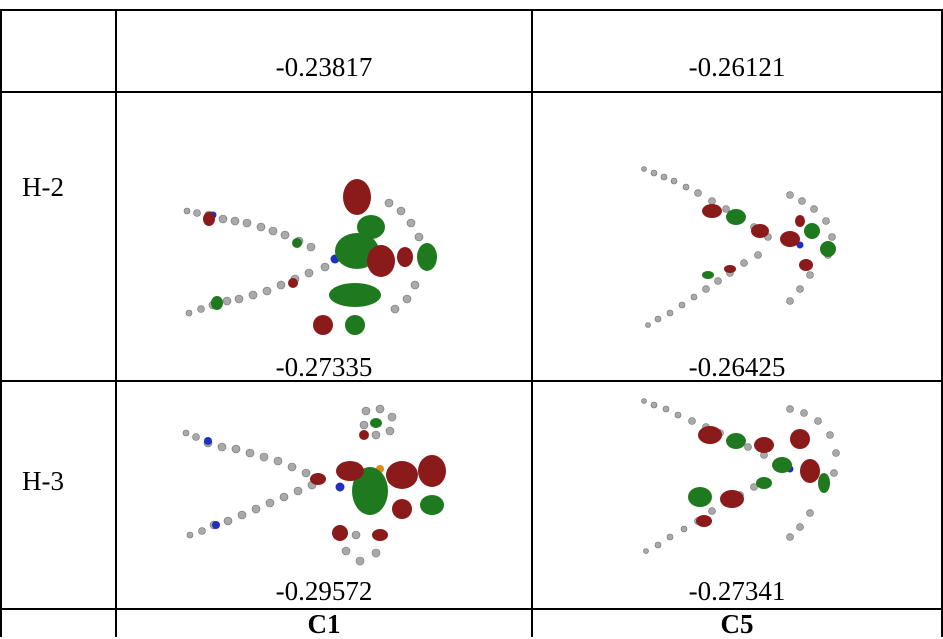  What do you see at coordinates (324, 591) in the screenshot?
I see `energy-value-h3-c1: -0.29572` at bounding box center [324, 591].